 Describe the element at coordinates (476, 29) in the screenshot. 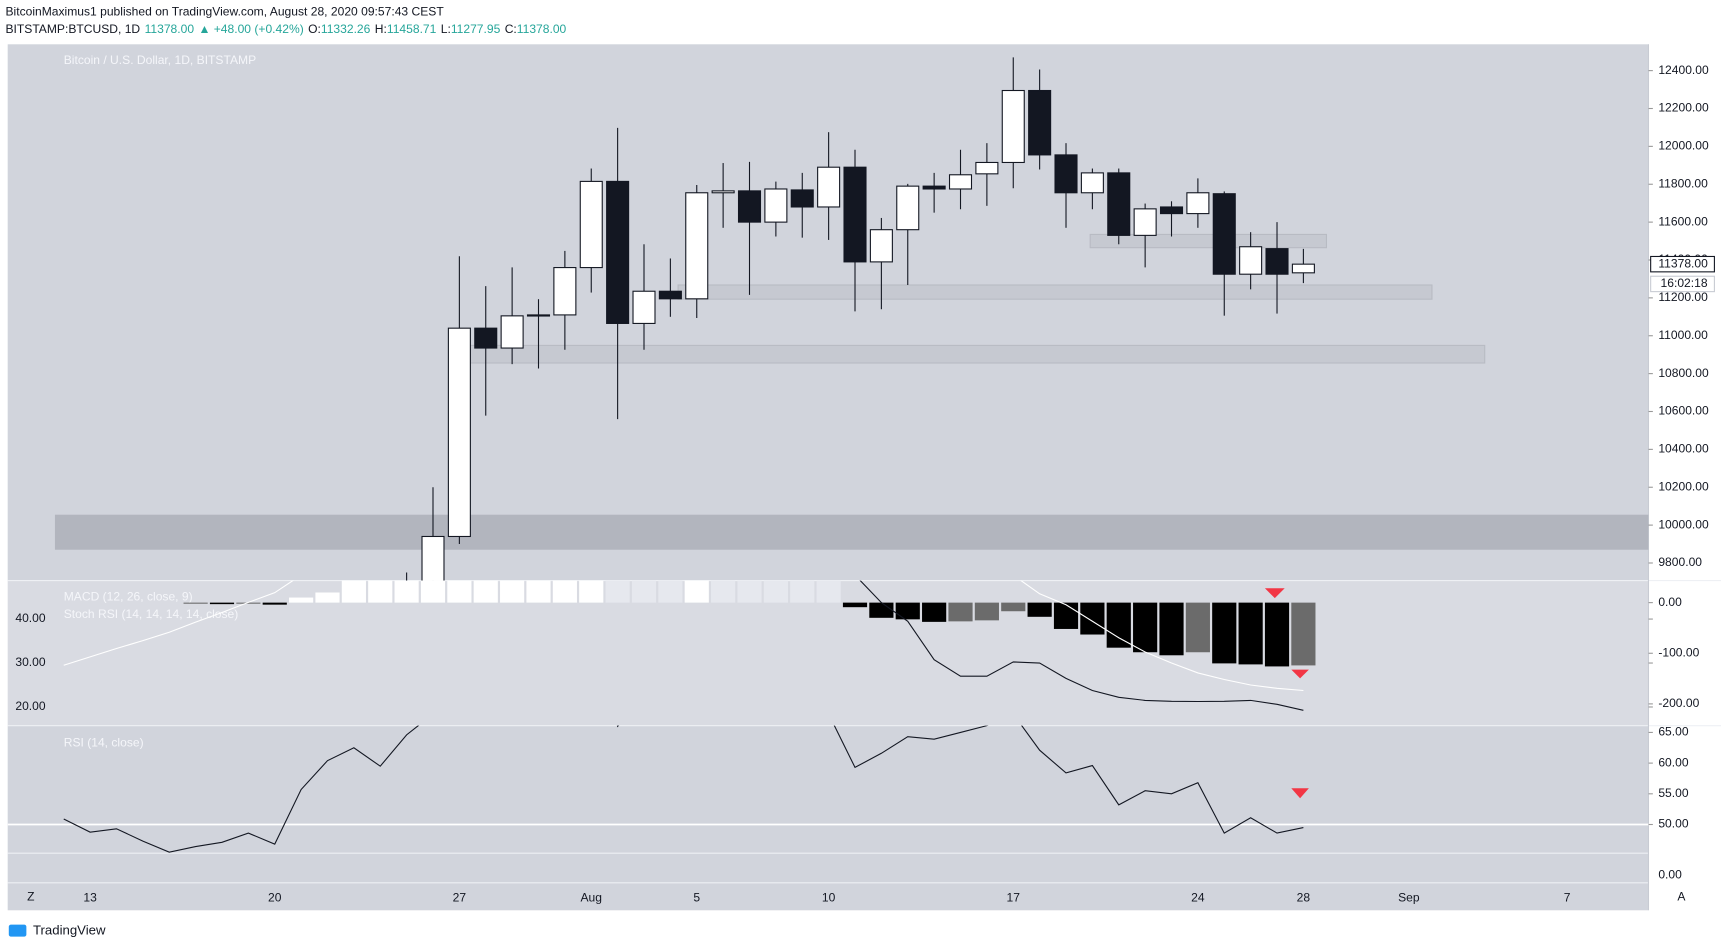

I see `low-value: 11277.95` at that location.